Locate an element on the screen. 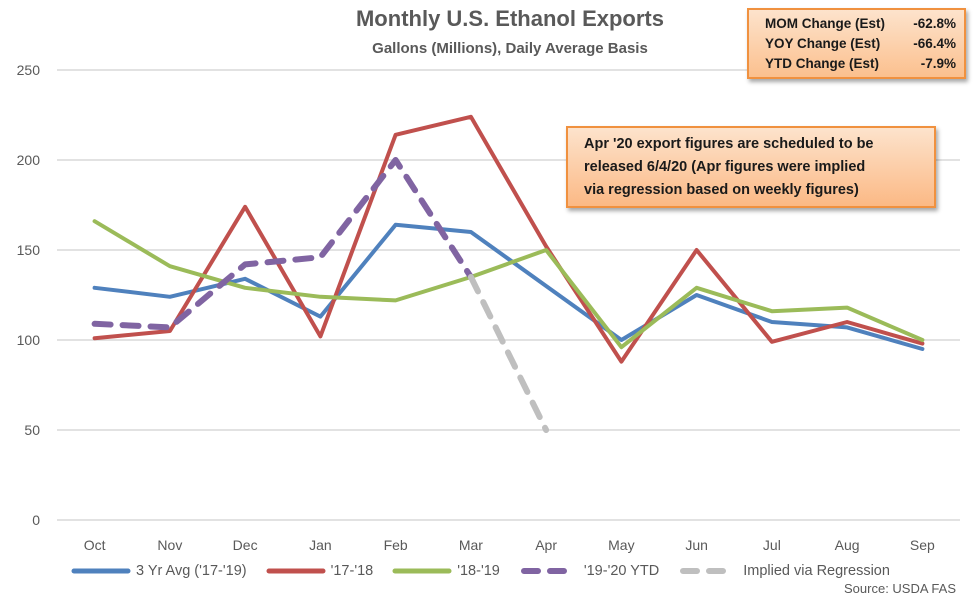  x-tick-label: Apr is located at coordinates (546, 545).